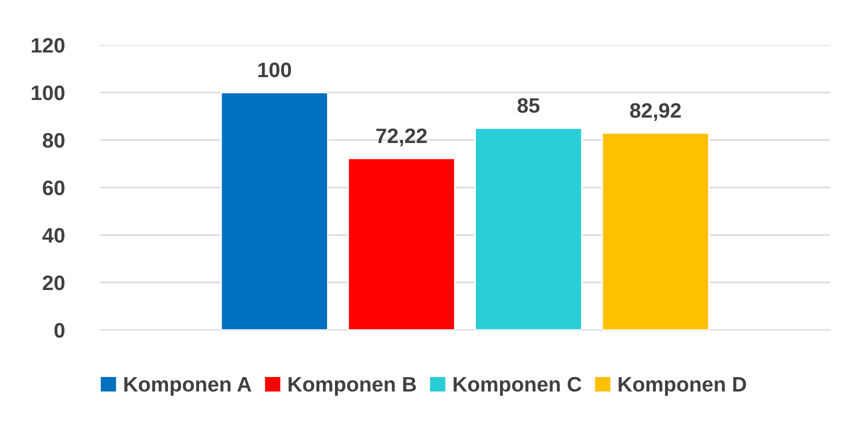 The height and width of the screenshot is (423, 847). What do you see at coordinates (48, 45) in the screenshot?
I see `y-tick-label: 120` at bounding box center [48, 45].